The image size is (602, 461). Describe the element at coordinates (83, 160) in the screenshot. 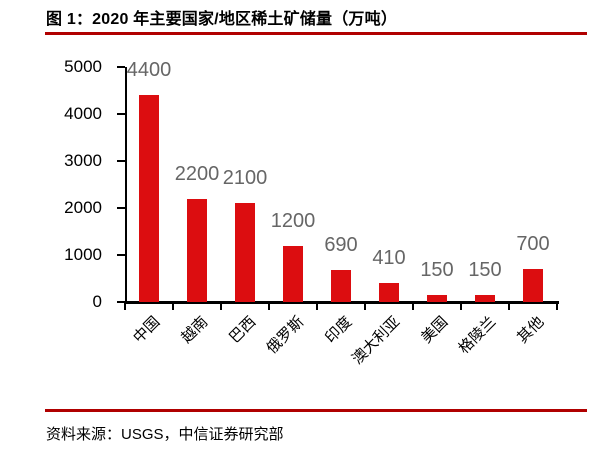

I see `y-axis-tick-label: 3000` at that location.